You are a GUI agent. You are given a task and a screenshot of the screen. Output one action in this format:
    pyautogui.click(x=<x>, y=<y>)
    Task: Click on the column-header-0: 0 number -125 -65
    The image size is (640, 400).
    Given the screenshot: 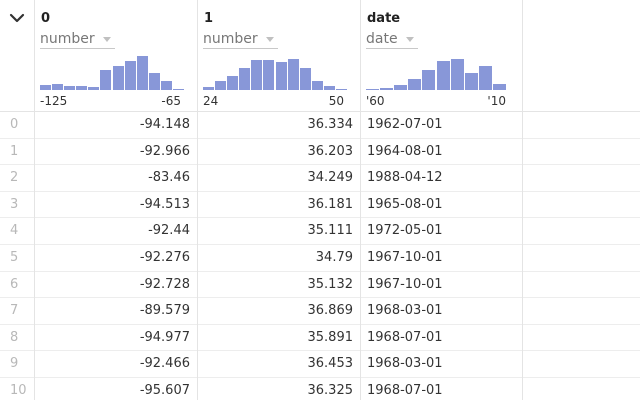 What is the action you would take?
    pyautogui.click(x=115, y=56)
    